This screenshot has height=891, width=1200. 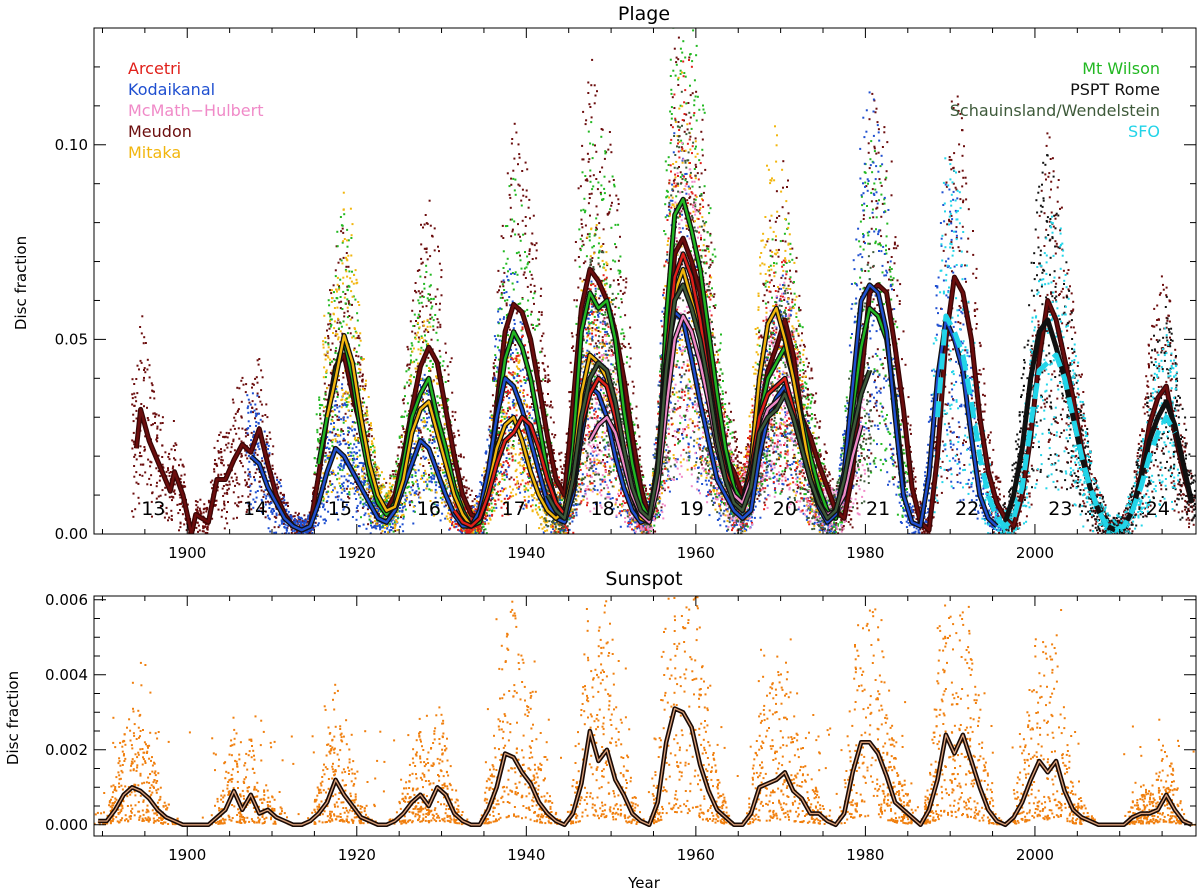 What do you see at coordinates (644, 14) in the screenshot?
I see `plage-title: Plage` at bounding box center [644, 14].